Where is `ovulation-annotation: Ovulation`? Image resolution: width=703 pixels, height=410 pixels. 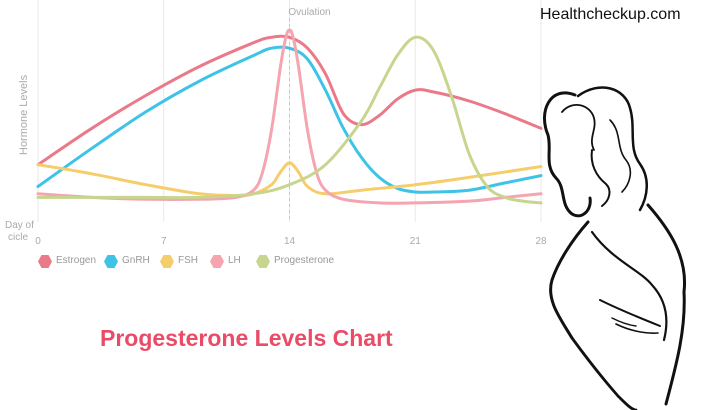
ovulation-annotation: Ovulation is located at coordinates (309, 12).